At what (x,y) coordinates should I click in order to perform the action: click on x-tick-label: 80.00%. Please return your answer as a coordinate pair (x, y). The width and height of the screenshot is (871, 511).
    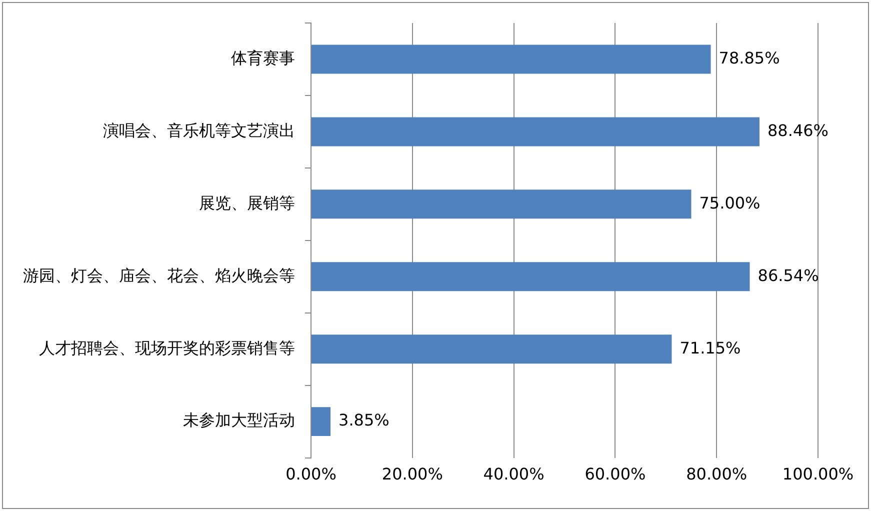
    Looking at the image, I should click on (717, 474).